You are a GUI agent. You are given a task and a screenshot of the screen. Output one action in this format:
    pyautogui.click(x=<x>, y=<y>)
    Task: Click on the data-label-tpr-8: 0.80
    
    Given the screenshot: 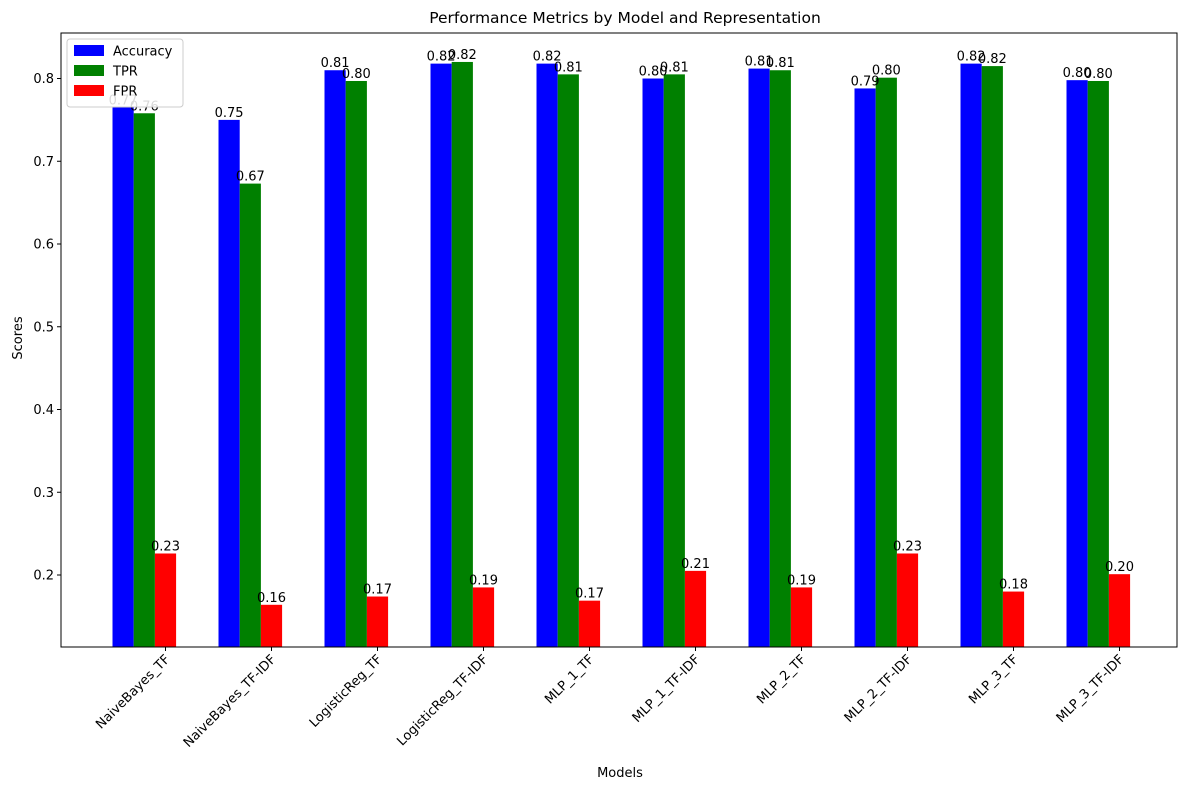 What is the action you would take?
    pyautogui.click(x=886, y=71)
    